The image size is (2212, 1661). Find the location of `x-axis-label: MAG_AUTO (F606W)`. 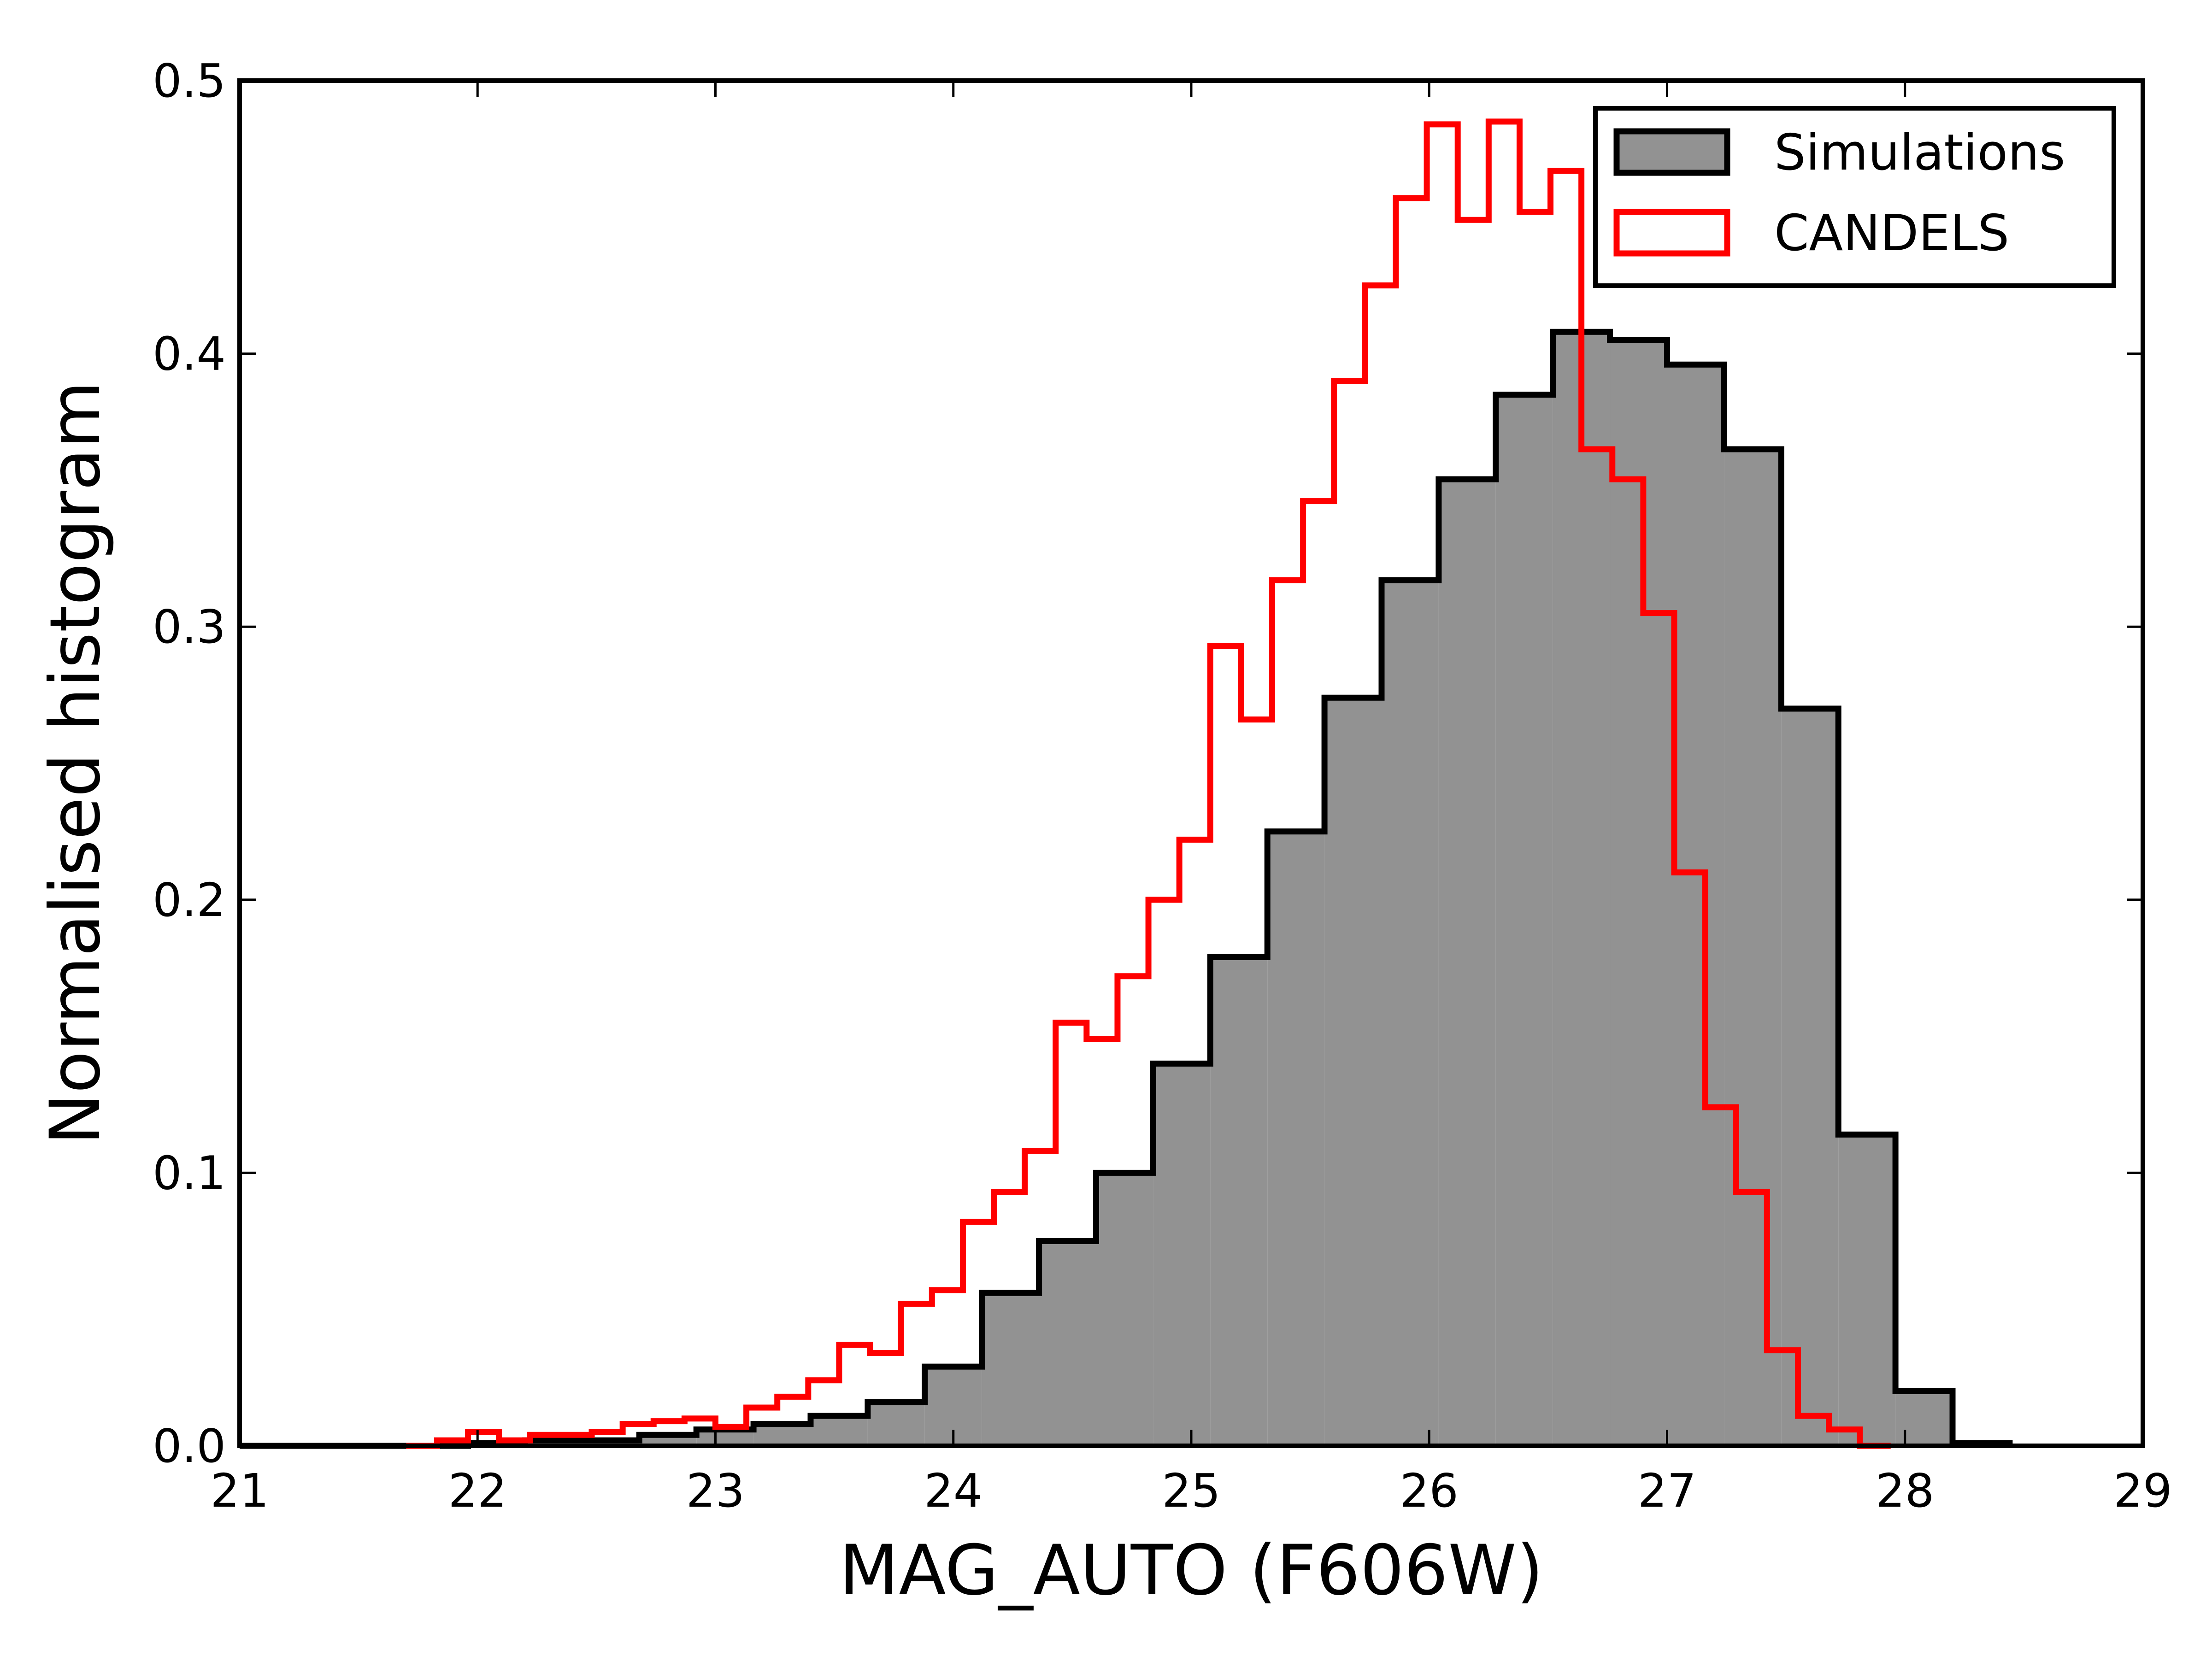

x-axis-label: MAG_AUTO (F606W) is located at coordinates (1191, 1571).